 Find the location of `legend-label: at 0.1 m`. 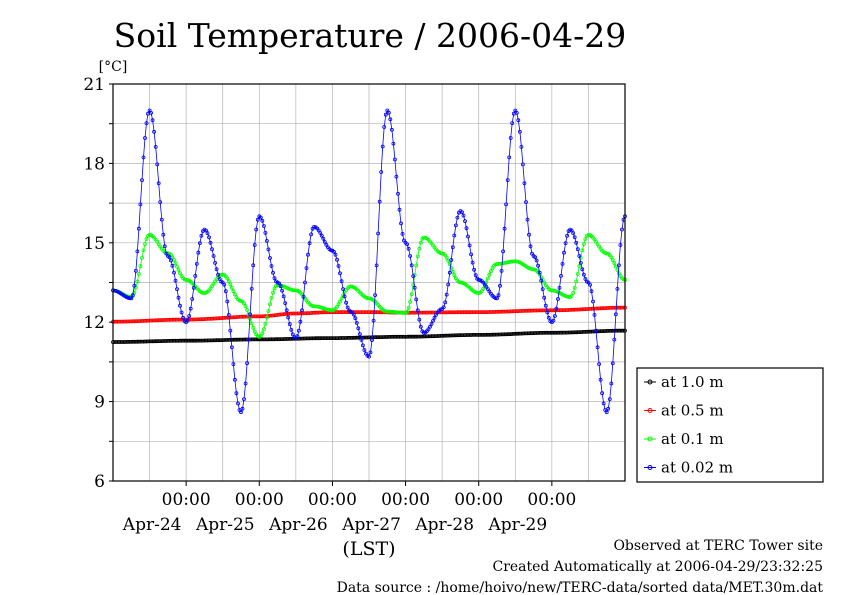

legend-label: at 0.1 m is located at coordinates (692, 439).